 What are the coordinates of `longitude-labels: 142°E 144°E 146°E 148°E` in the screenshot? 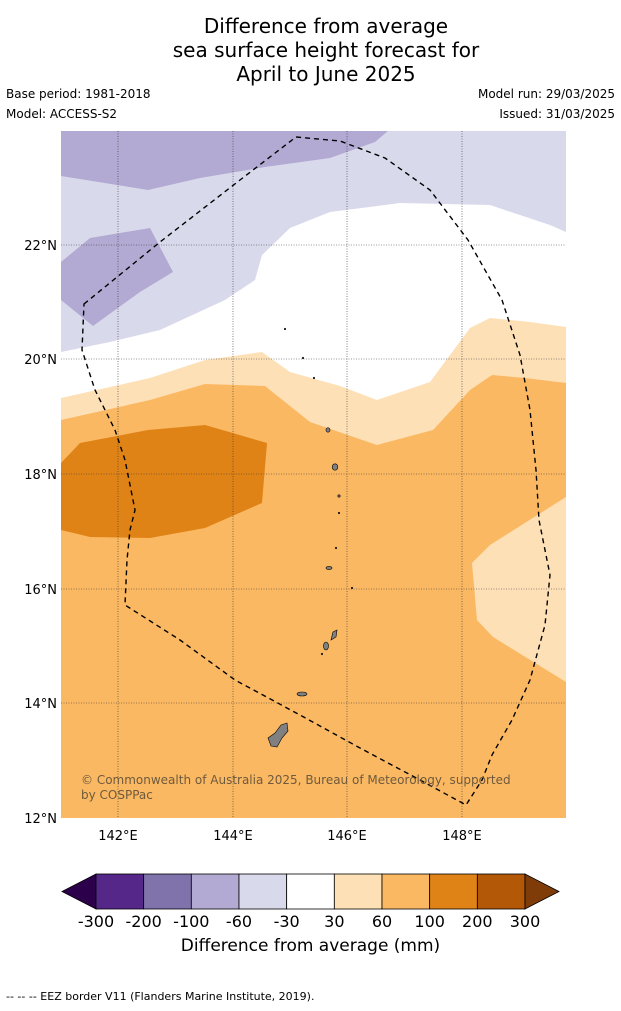 It's located at (290, 836).